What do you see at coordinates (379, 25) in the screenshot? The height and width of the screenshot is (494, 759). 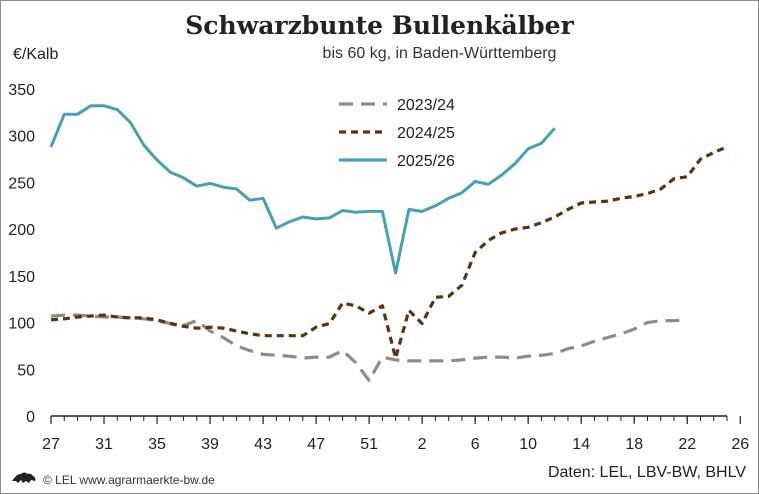 I see `chart-title: Schwarzbunte Bullenkälber` at bounding box center [379, 25].